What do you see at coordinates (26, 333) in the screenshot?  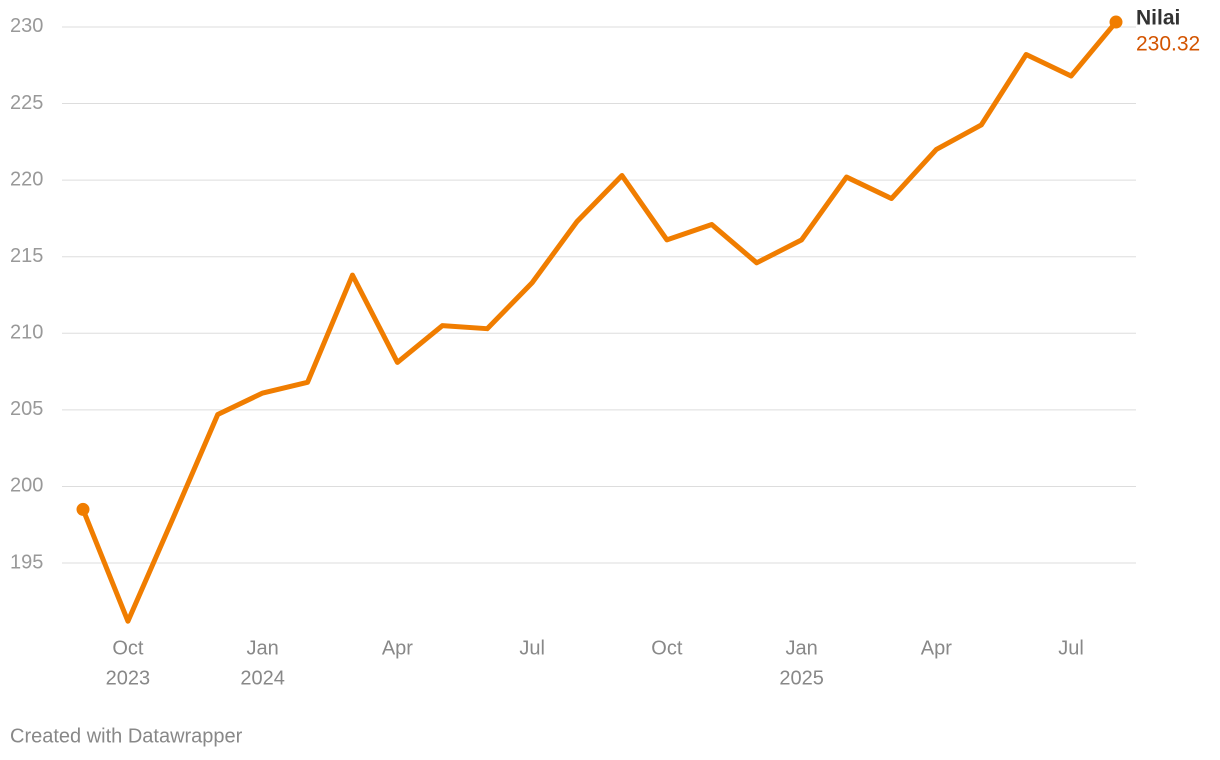 I see `y-tick-label: 210` at bounding box center [26, 333].